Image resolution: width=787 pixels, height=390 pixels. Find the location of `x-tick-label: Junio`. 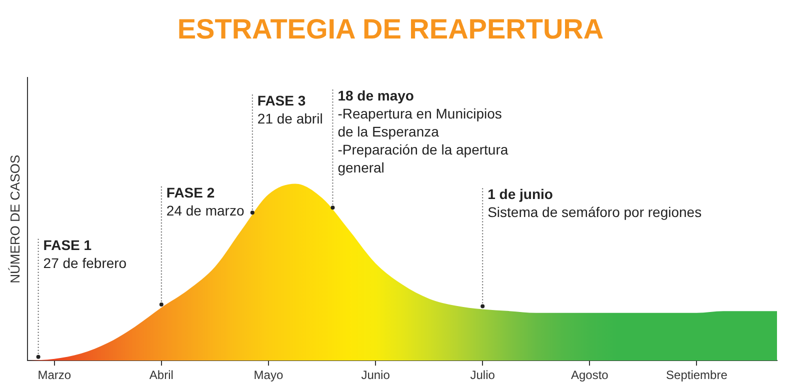

x-tick-label: Junio is located at coordinates (375, 375).